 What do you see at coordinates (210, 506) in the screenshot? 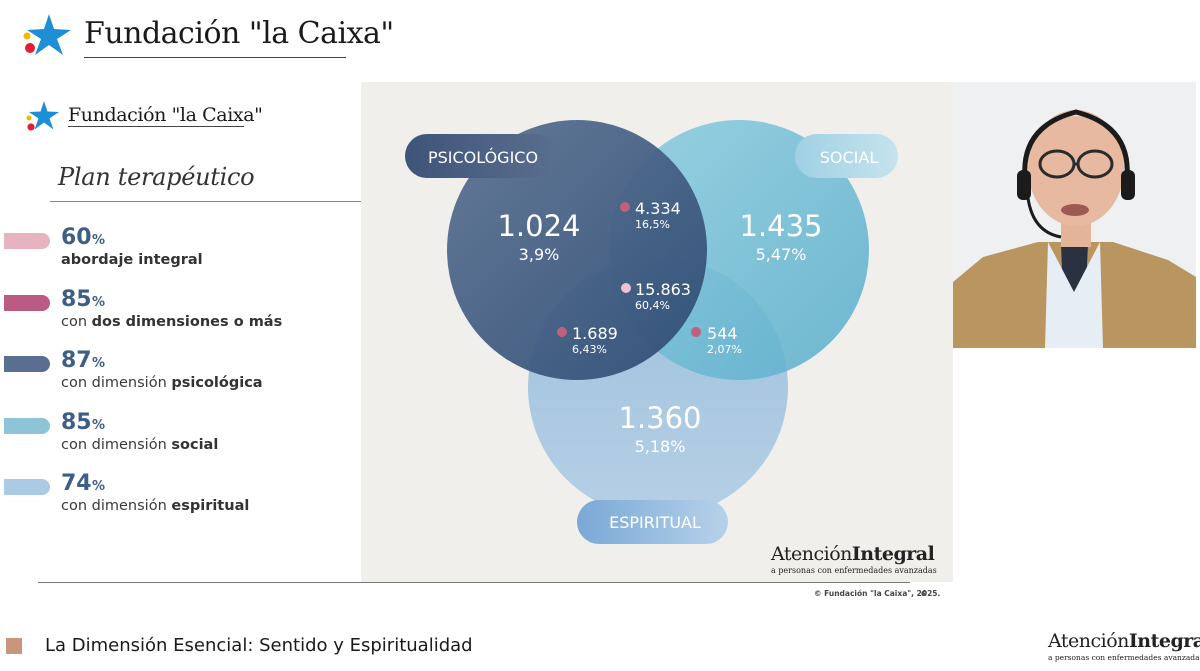
I see `stat-description-bold: espiritual` at bounding box center [210, 506].